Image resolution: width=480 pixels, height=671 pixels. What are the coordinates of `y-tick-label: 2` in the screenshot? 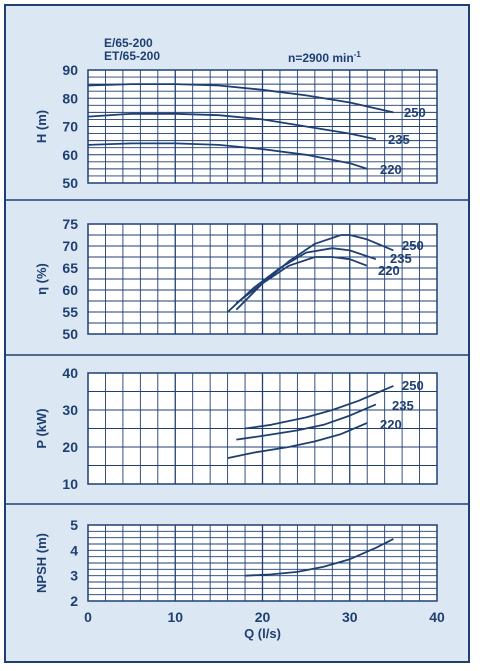 It's located at (74, 601).